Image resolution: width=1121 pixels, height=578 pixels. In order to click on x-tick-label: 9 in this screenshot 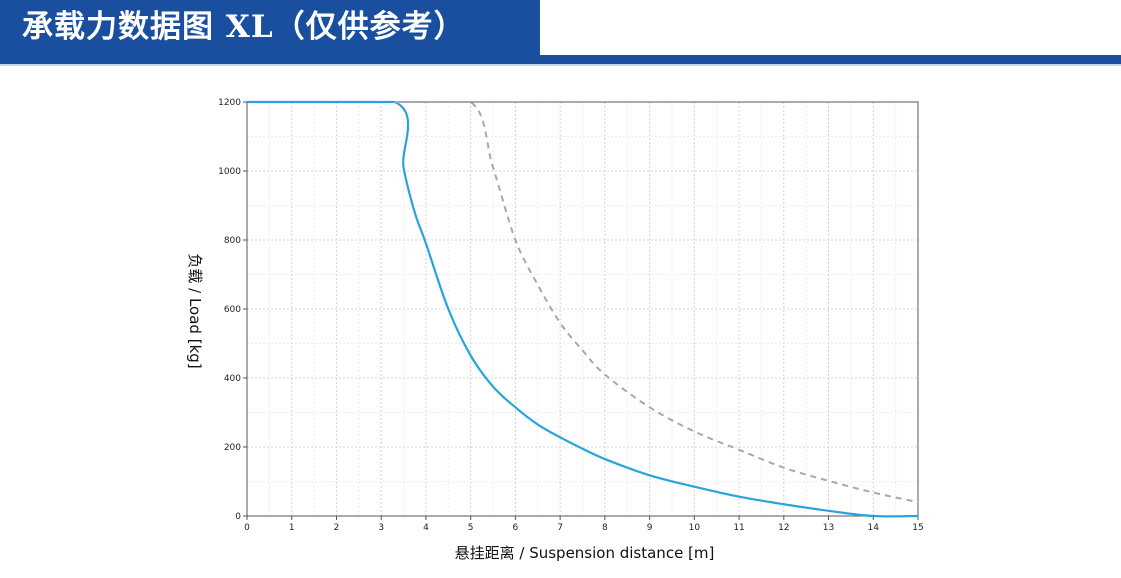, I will do `click(650, 528)`.